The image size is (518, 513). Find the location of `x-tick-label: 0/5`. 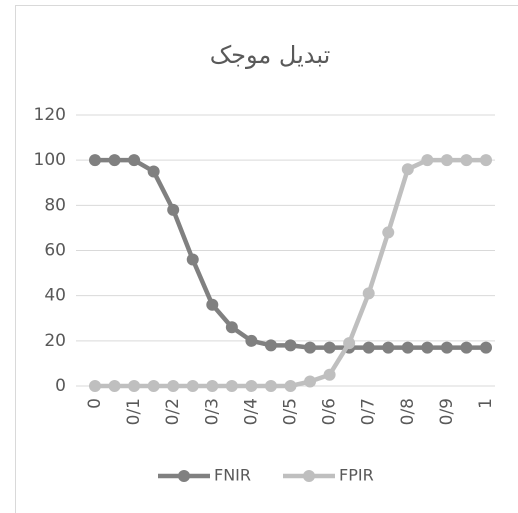

x-tick-label: 0/5 is located at coordinates (291, 411).